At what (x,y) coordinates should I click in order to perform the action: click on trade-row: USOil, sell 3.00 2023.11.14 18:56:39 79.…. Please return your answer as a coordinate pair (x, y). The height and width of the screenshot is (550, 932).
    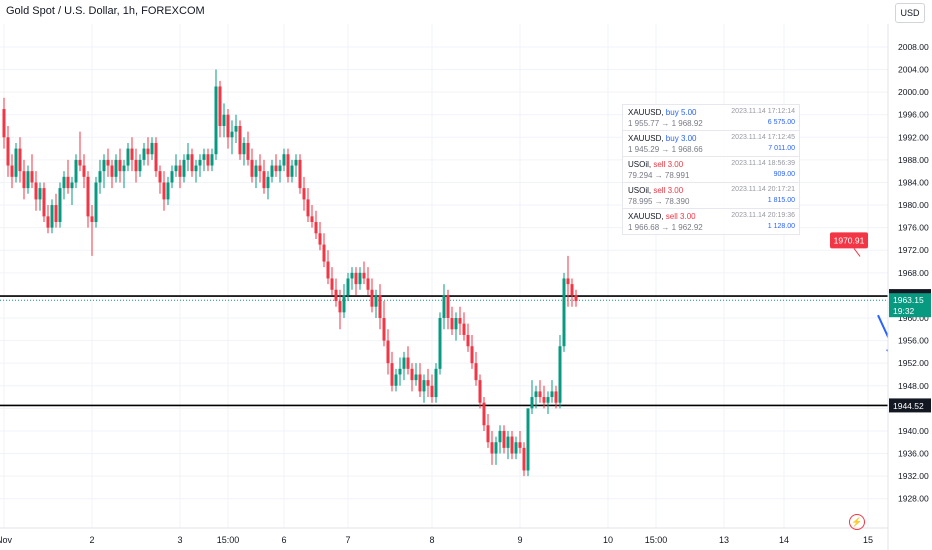
    Looking at the image, I should click on (711, 170).